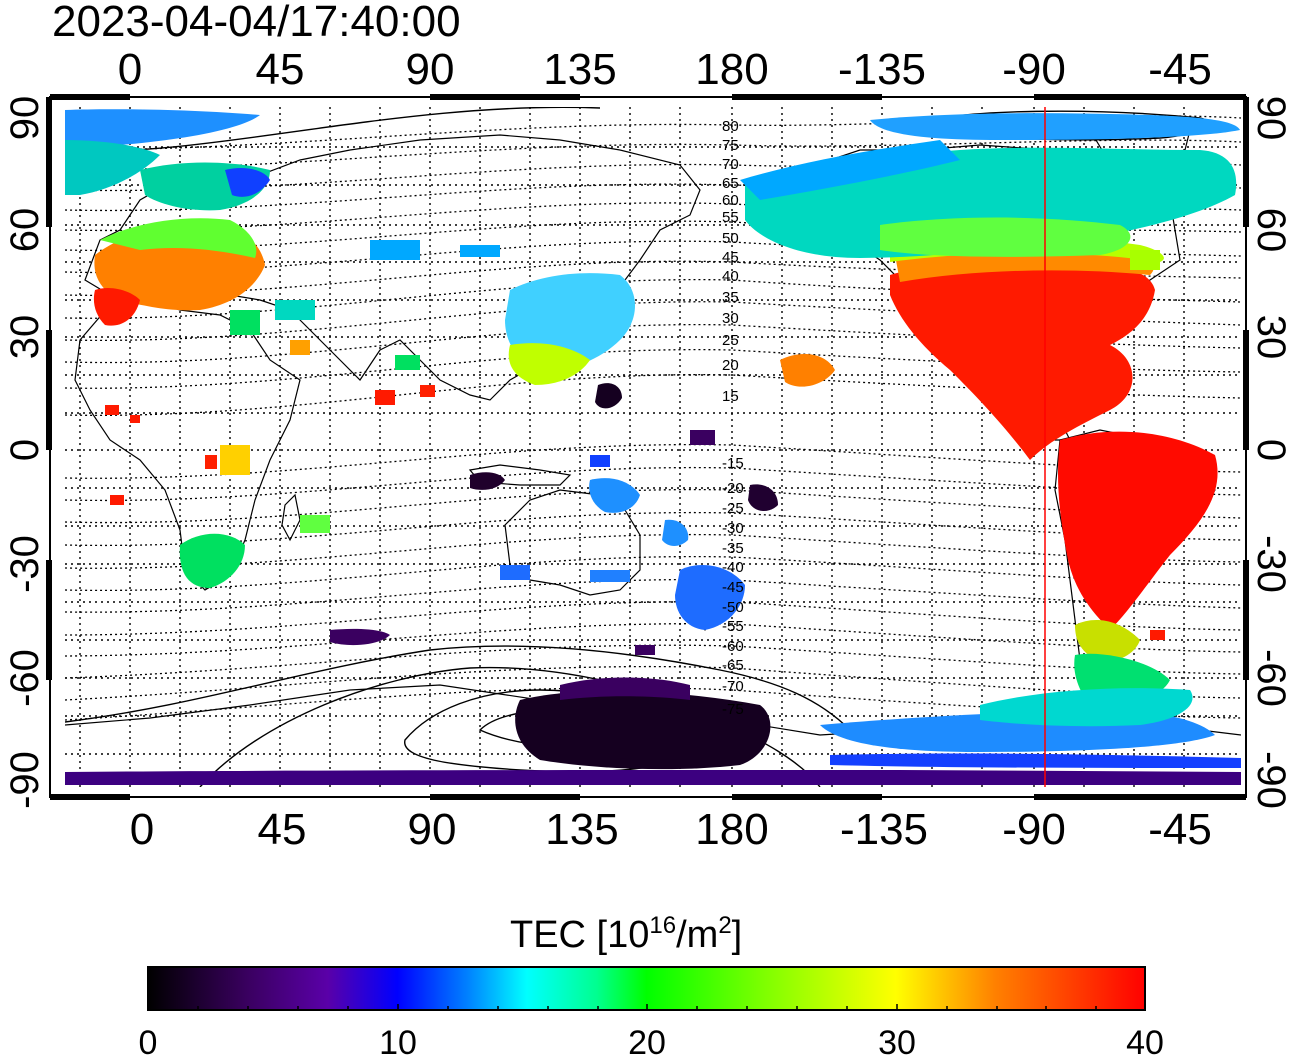 Image resolution: width=1294 pixels, height=1057 pixels. Describe the element at coordinates (432, 829) in the screenshot. I see `lon-tick-bottom-2: 90` at that location.